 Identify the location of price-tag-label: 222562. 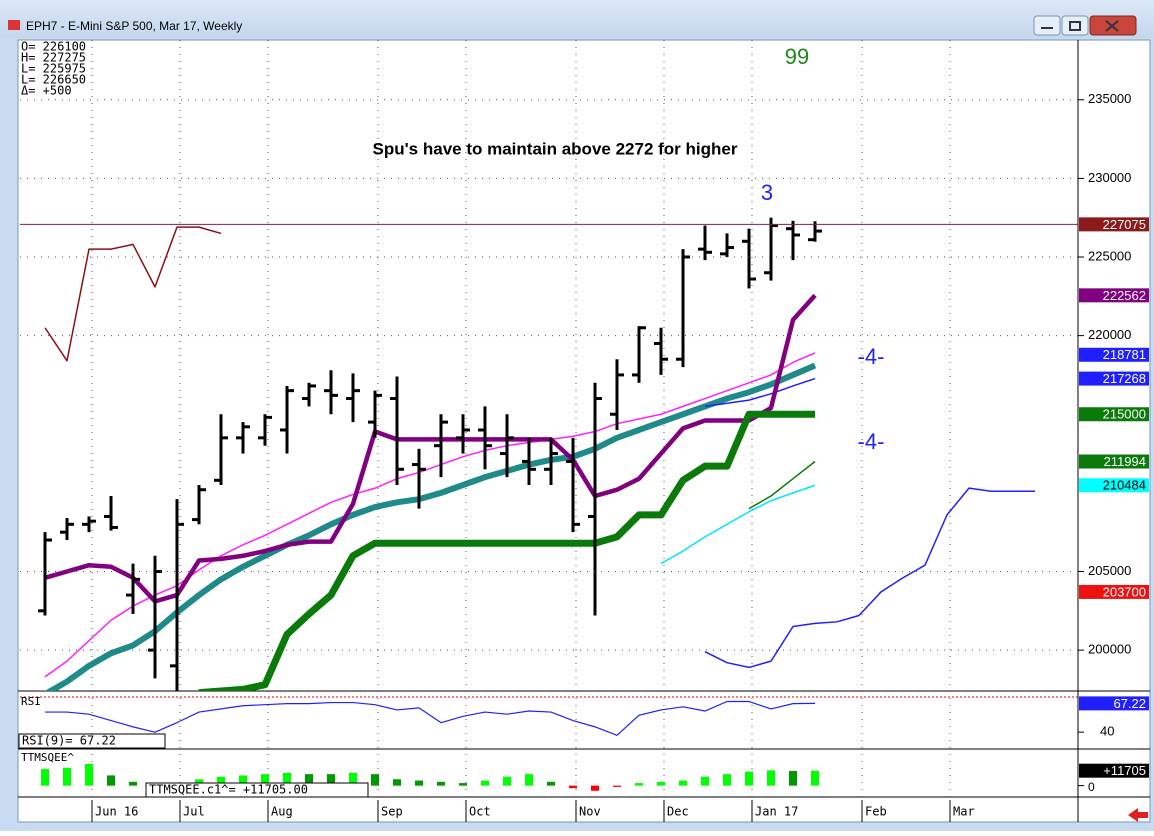
(1124, 295).